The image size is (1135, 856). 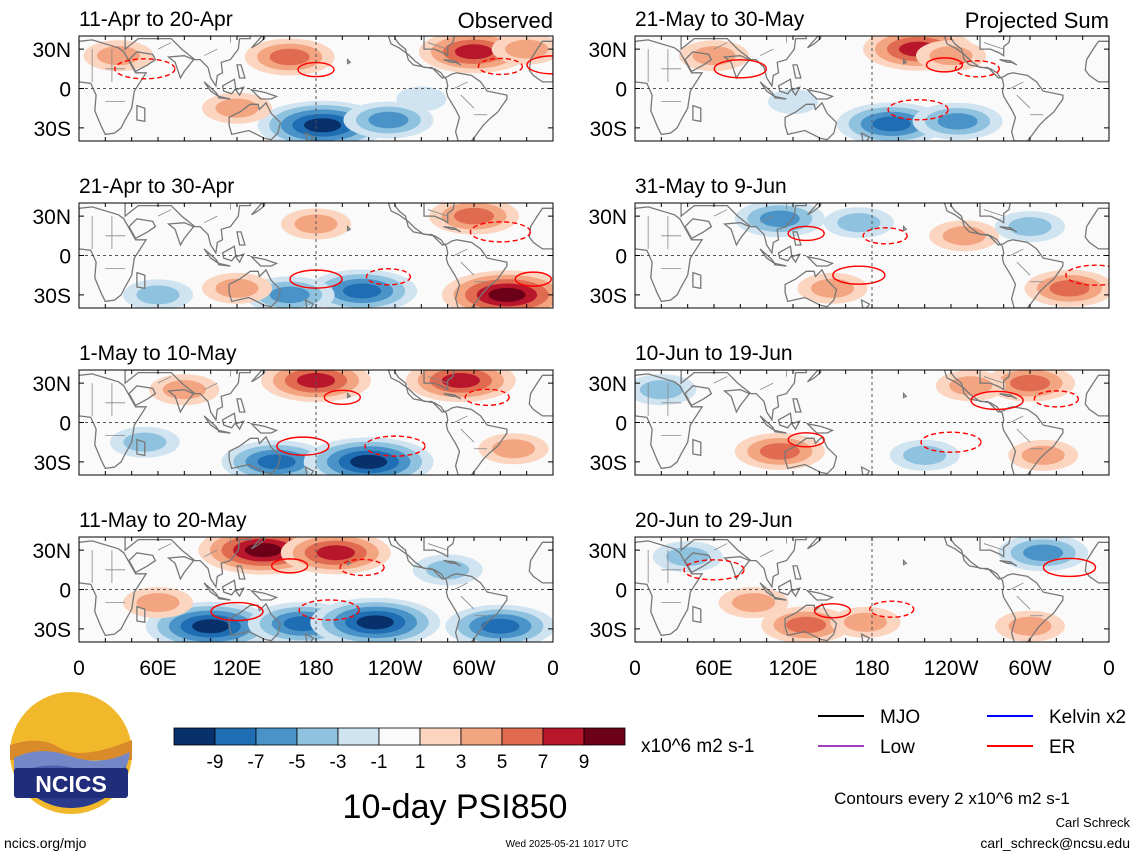 What do you see at coordinates (714, 520) in the screenshot?
I see `panel-period-label: 20-Jun to 29-Jun` at bounding box center [714, 520].